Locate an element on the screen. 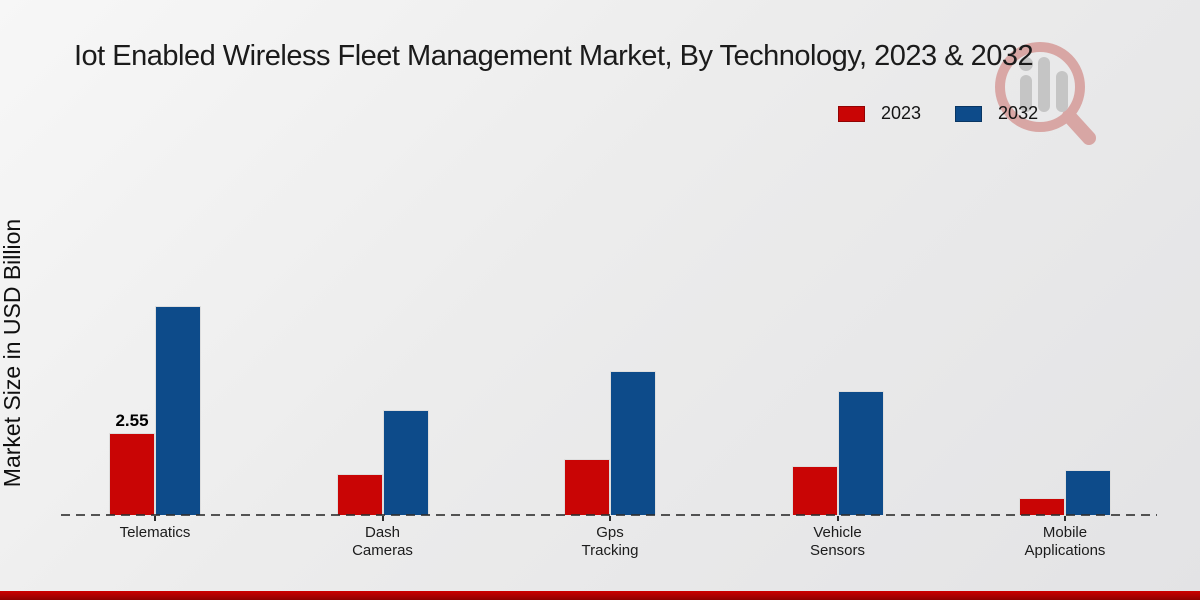  x-axis-tick-telematics is located at coordinates (155, 518).